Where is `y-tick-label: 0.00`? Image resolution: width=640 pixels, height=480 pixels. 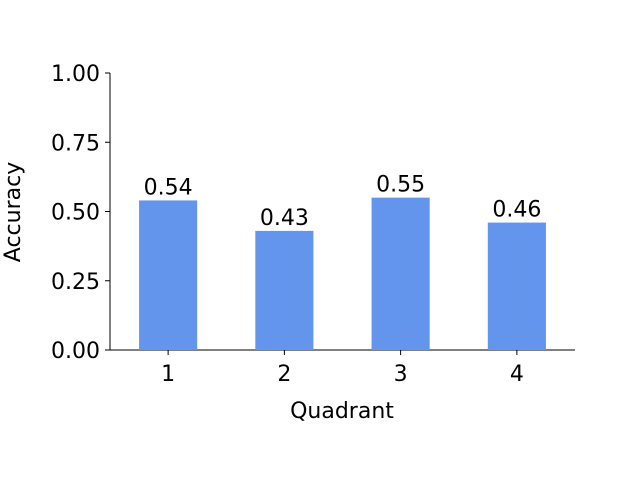 y-tick-label: 0.00 is located at coordinates (75, 351).